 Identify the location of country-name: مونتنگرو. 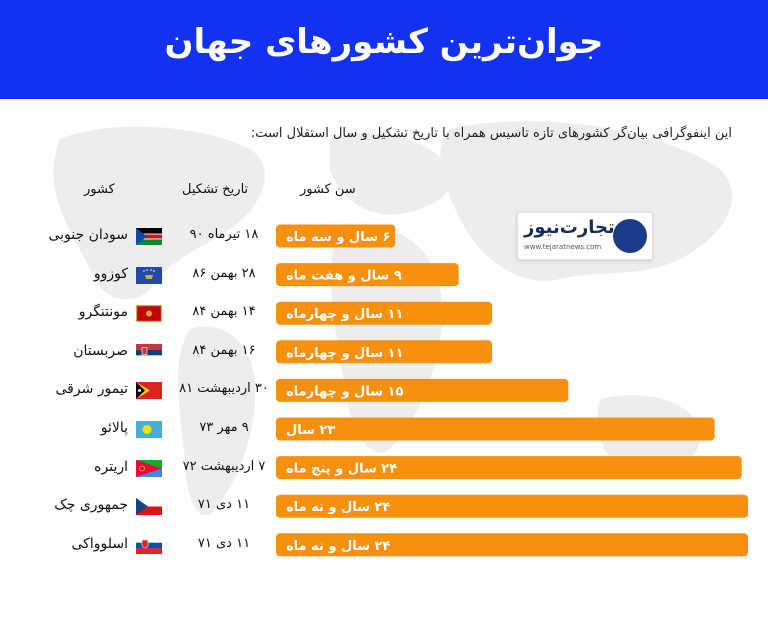
(103, 312).